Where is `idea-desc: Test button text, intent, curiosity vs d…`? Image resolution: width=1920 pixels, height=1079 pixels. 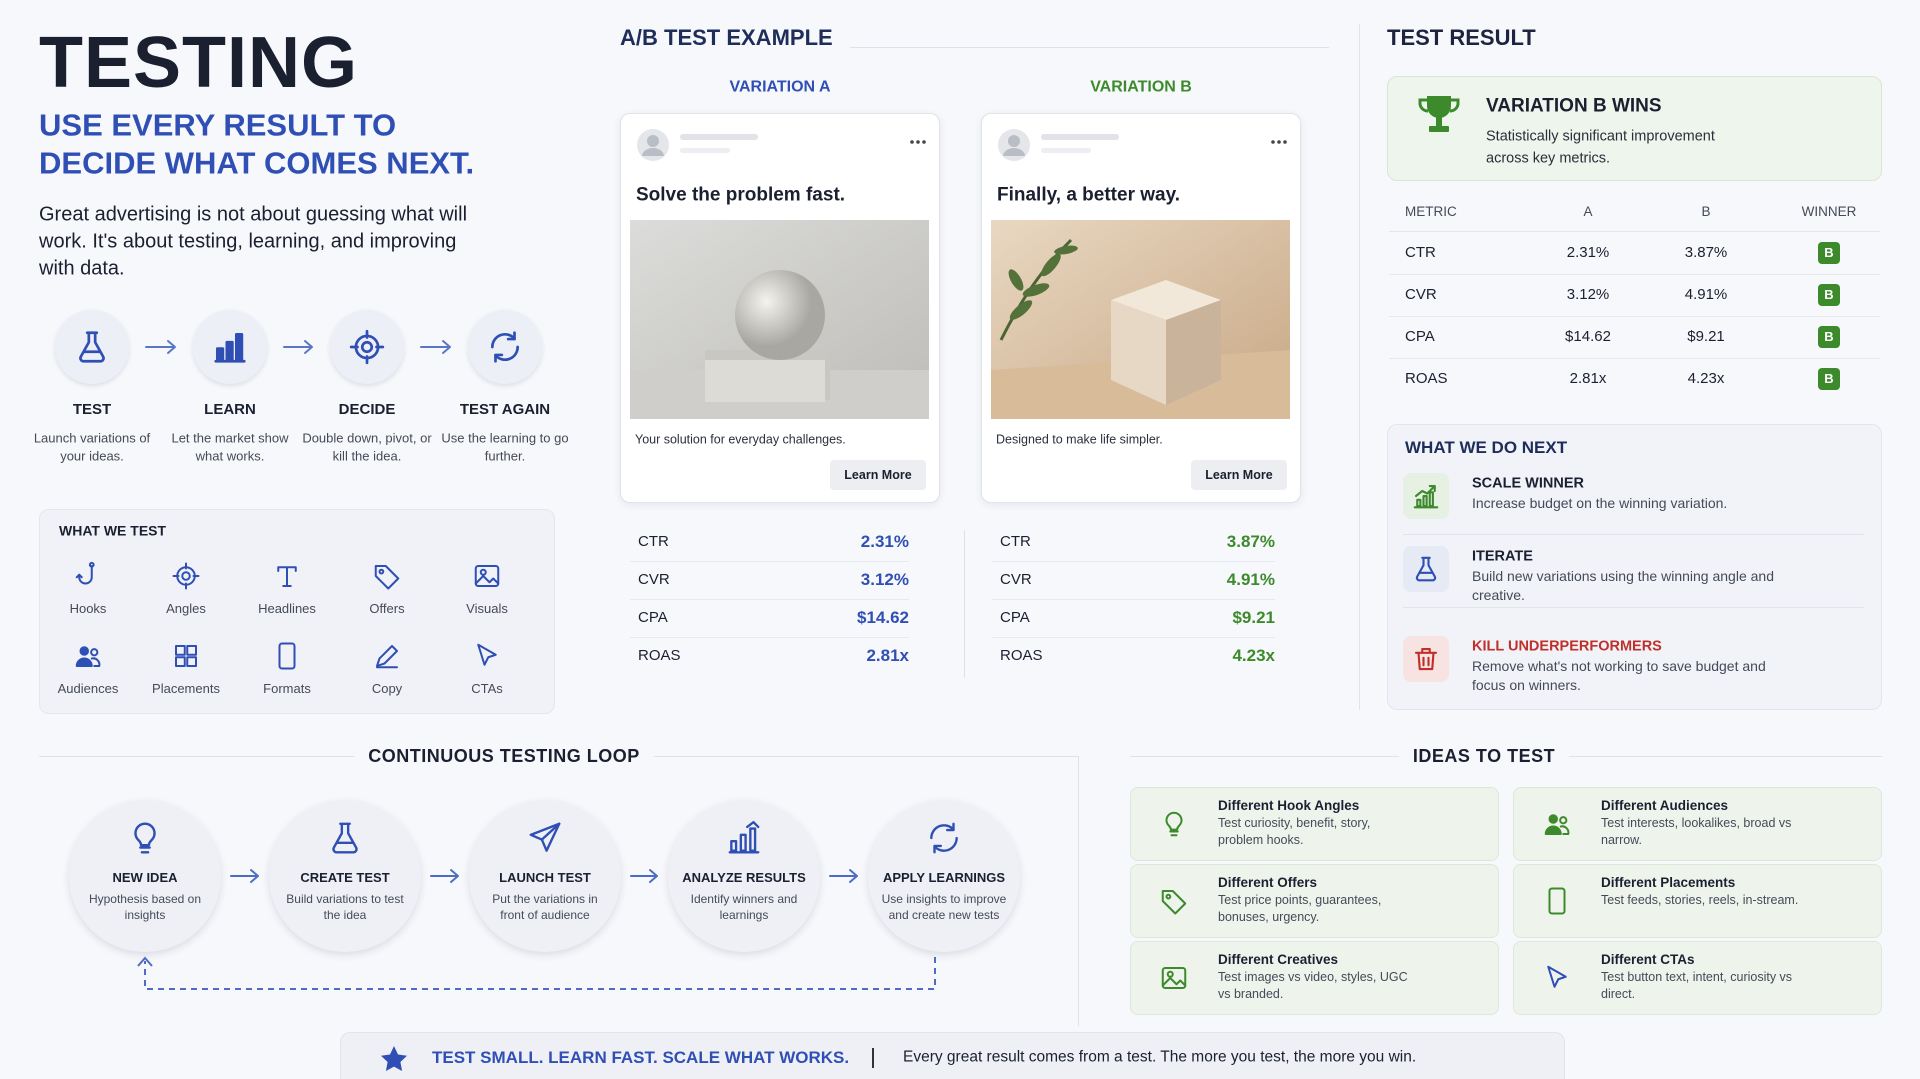
idea-desc: Test button text, intent, curiosity vs d… is located at coordinates (1697, 985).